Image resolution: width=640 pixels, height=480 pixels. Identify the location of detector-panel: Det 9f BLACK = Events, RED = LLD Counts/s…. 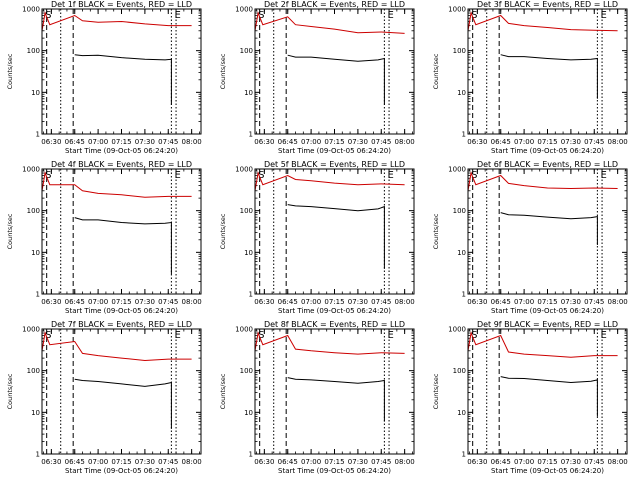
(530, 397).